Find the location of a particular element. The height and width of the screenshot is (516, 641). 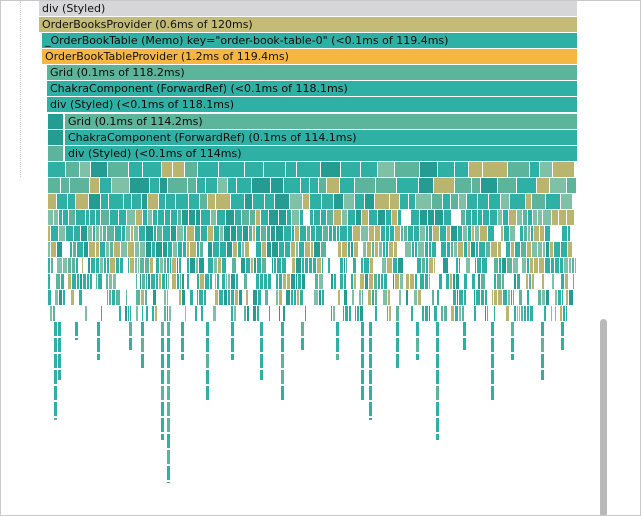

flame-bar-grid-2: Grid (0.1ms of 114.2ms) is located at coordinates (321, 121).